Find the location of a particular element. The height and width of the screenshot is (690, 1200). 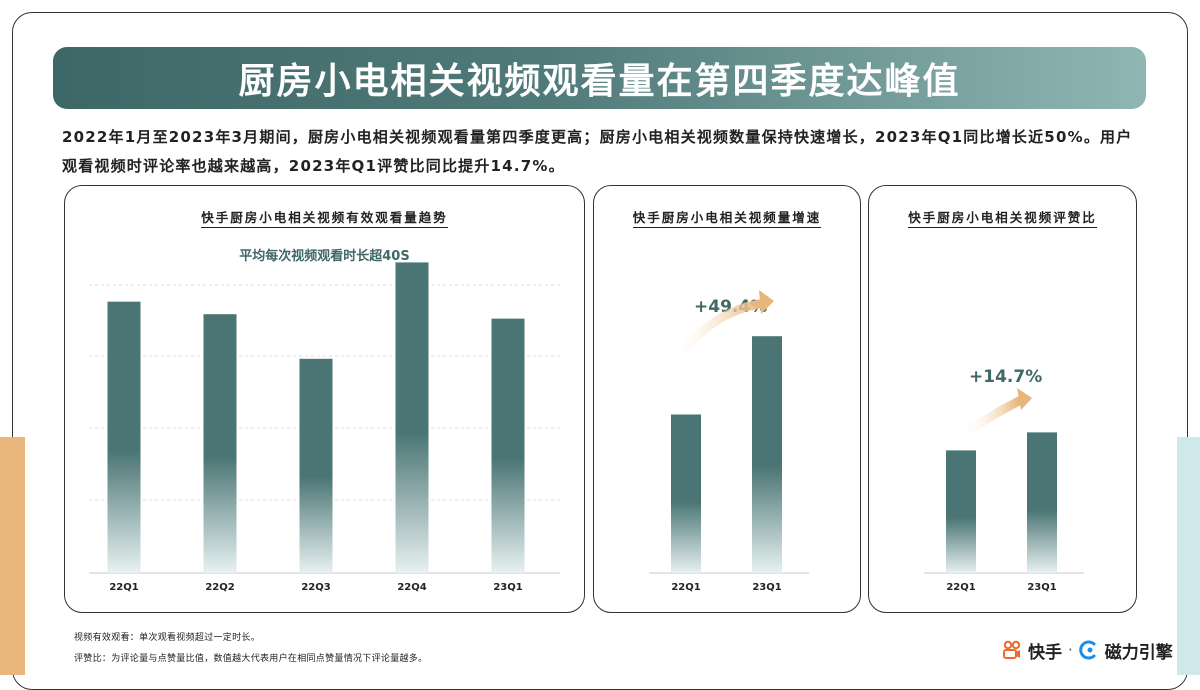

cili-logo-icon is located at coordinates (1087, 650).